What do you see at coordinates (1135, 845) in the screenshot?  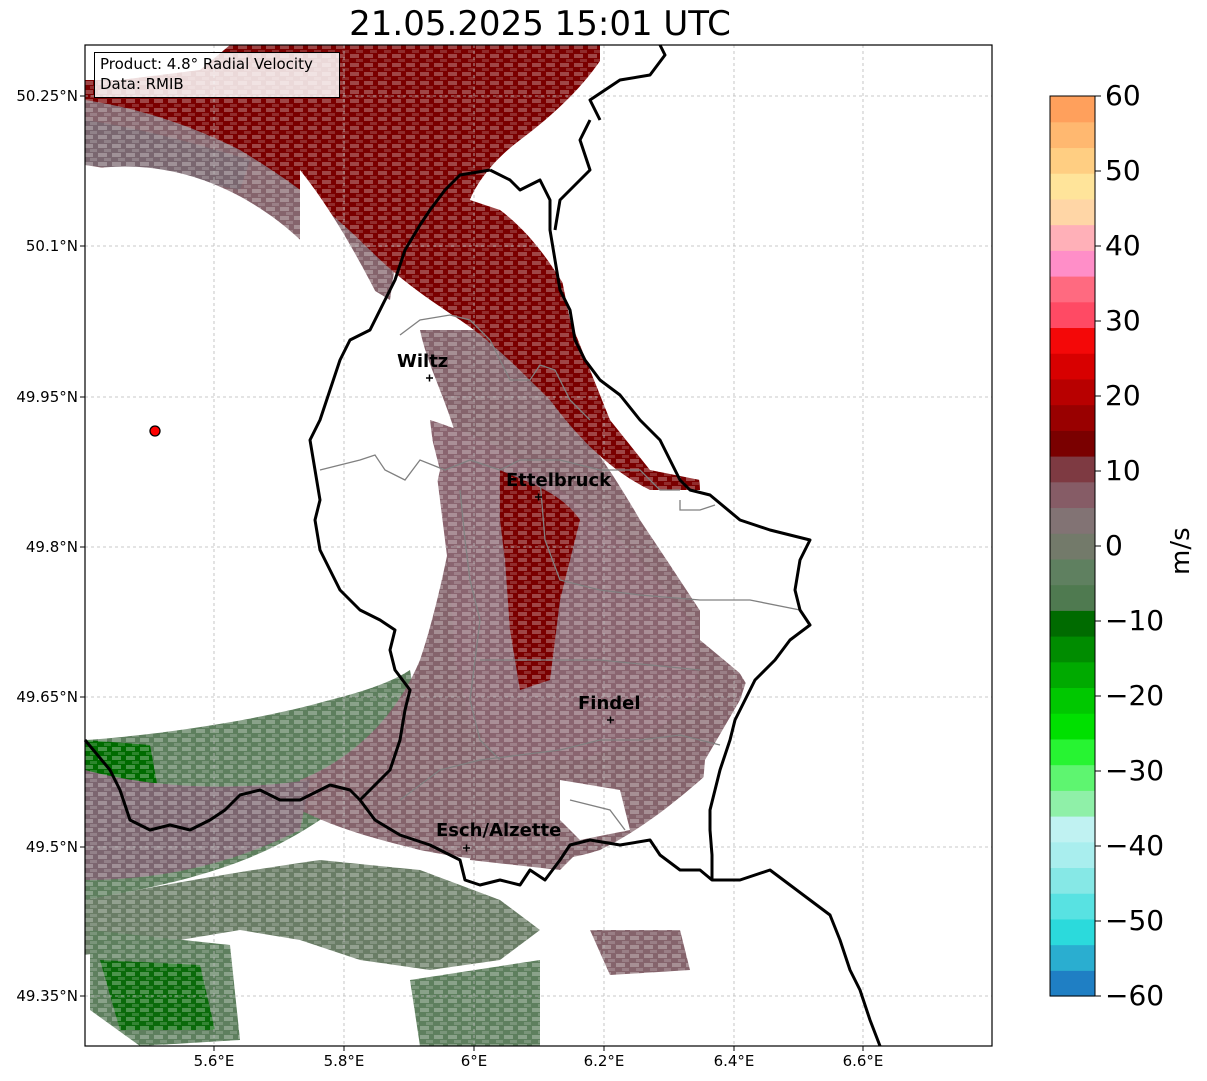 I see `colorbar-tick-label: −40` at bounding box center [1135, 845].